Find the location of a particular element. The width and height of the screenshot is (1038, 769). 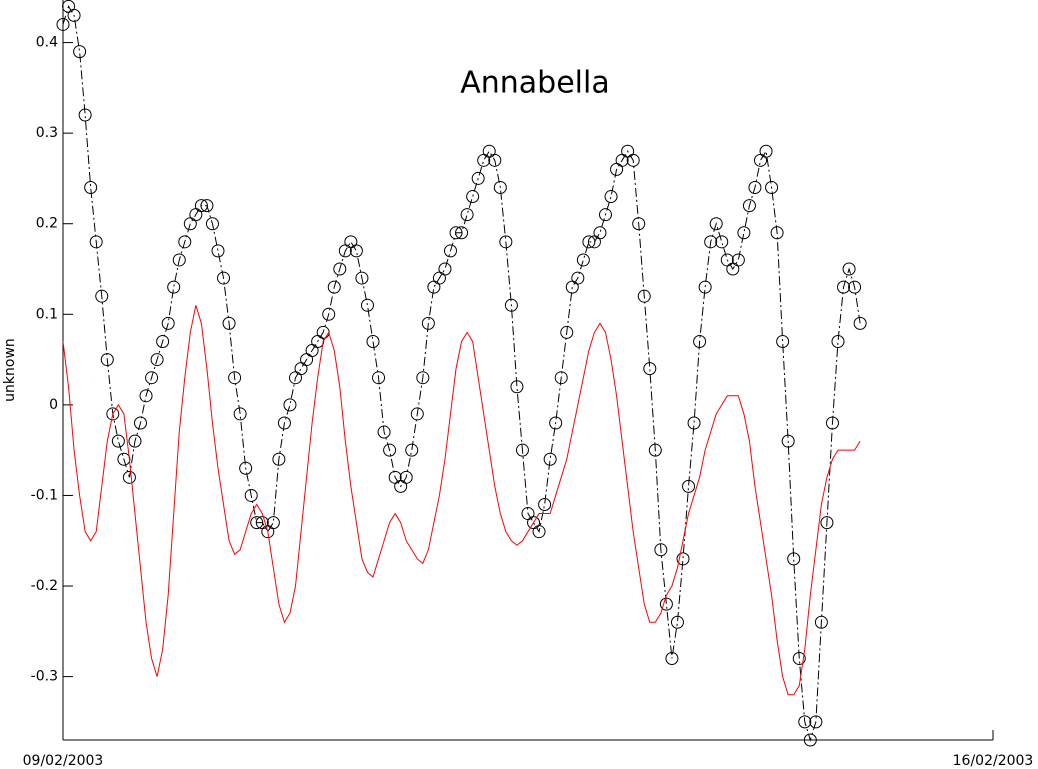

x-tick-label: 09/02/2003 is located at coordinates (63, 761).